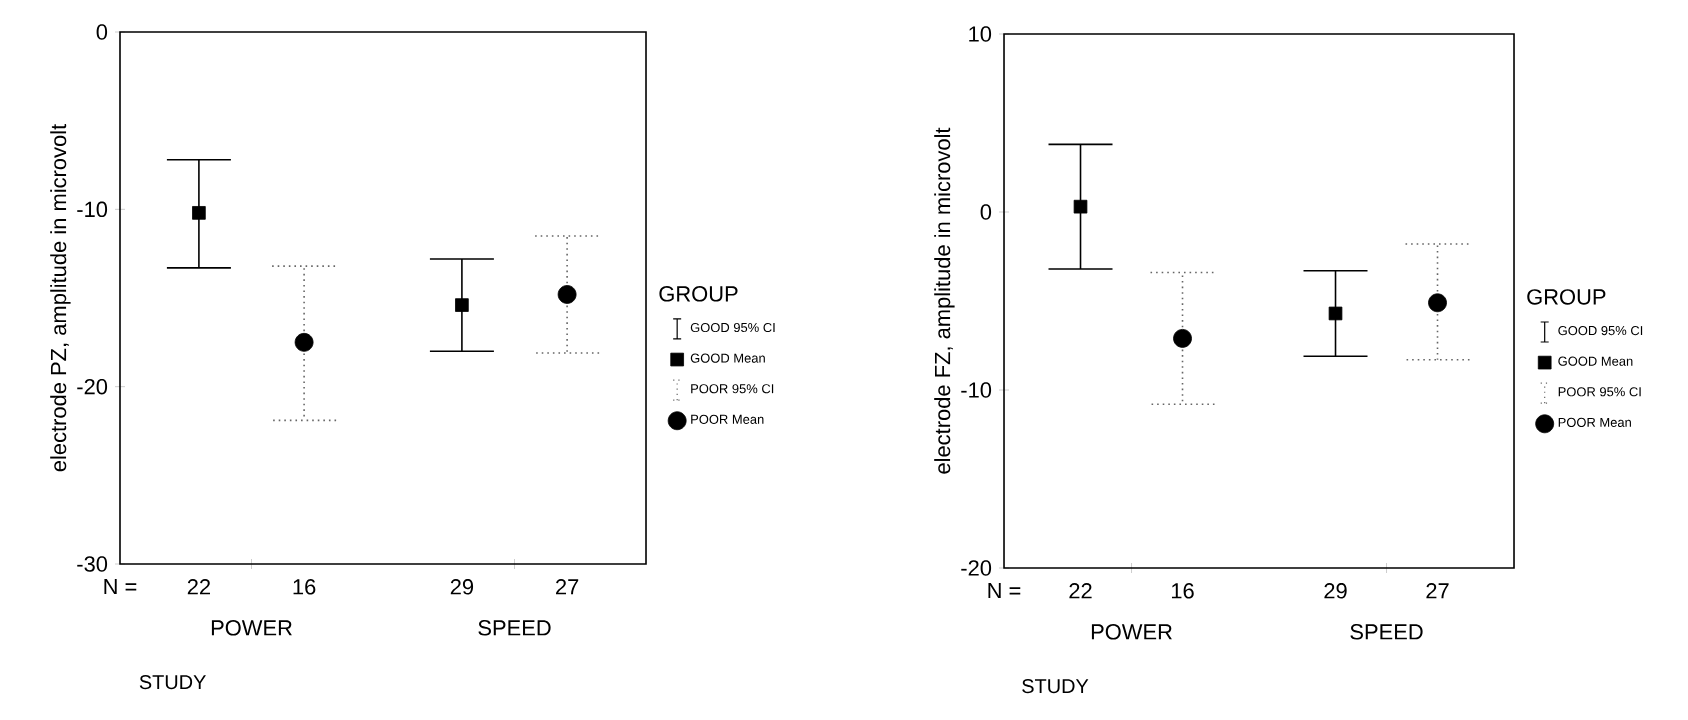  What do you see at coordinates (944, 300) in the screenshot?
I see `y-axis-title: electrode FZ, amplitude in microvolt` at bounding box center [944, 300].